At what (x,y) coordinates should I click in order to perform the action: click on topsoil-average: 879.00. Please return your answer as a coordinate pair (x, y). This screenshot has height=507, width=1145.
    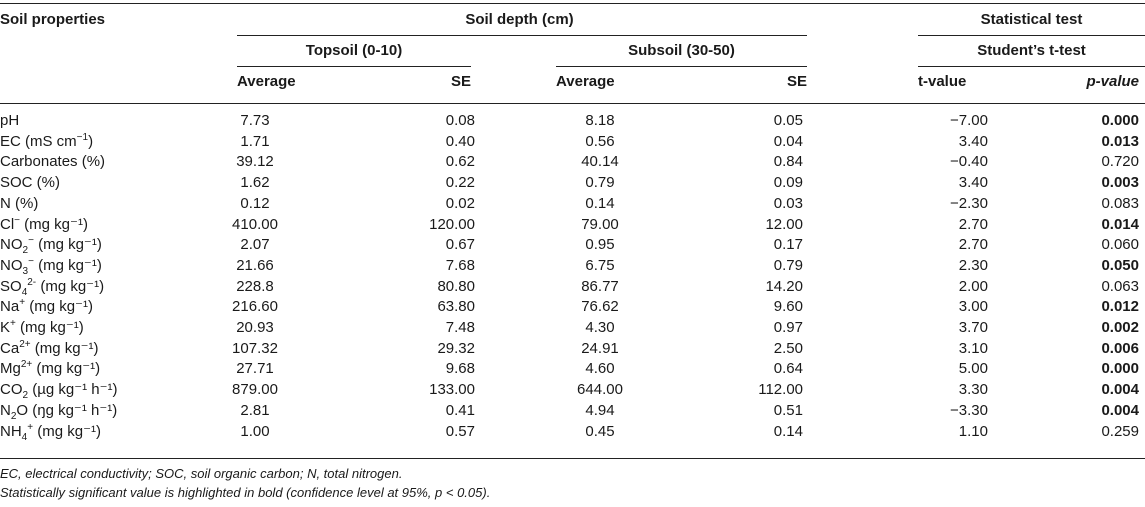
    Looking at the image, I should click on (255, 390).